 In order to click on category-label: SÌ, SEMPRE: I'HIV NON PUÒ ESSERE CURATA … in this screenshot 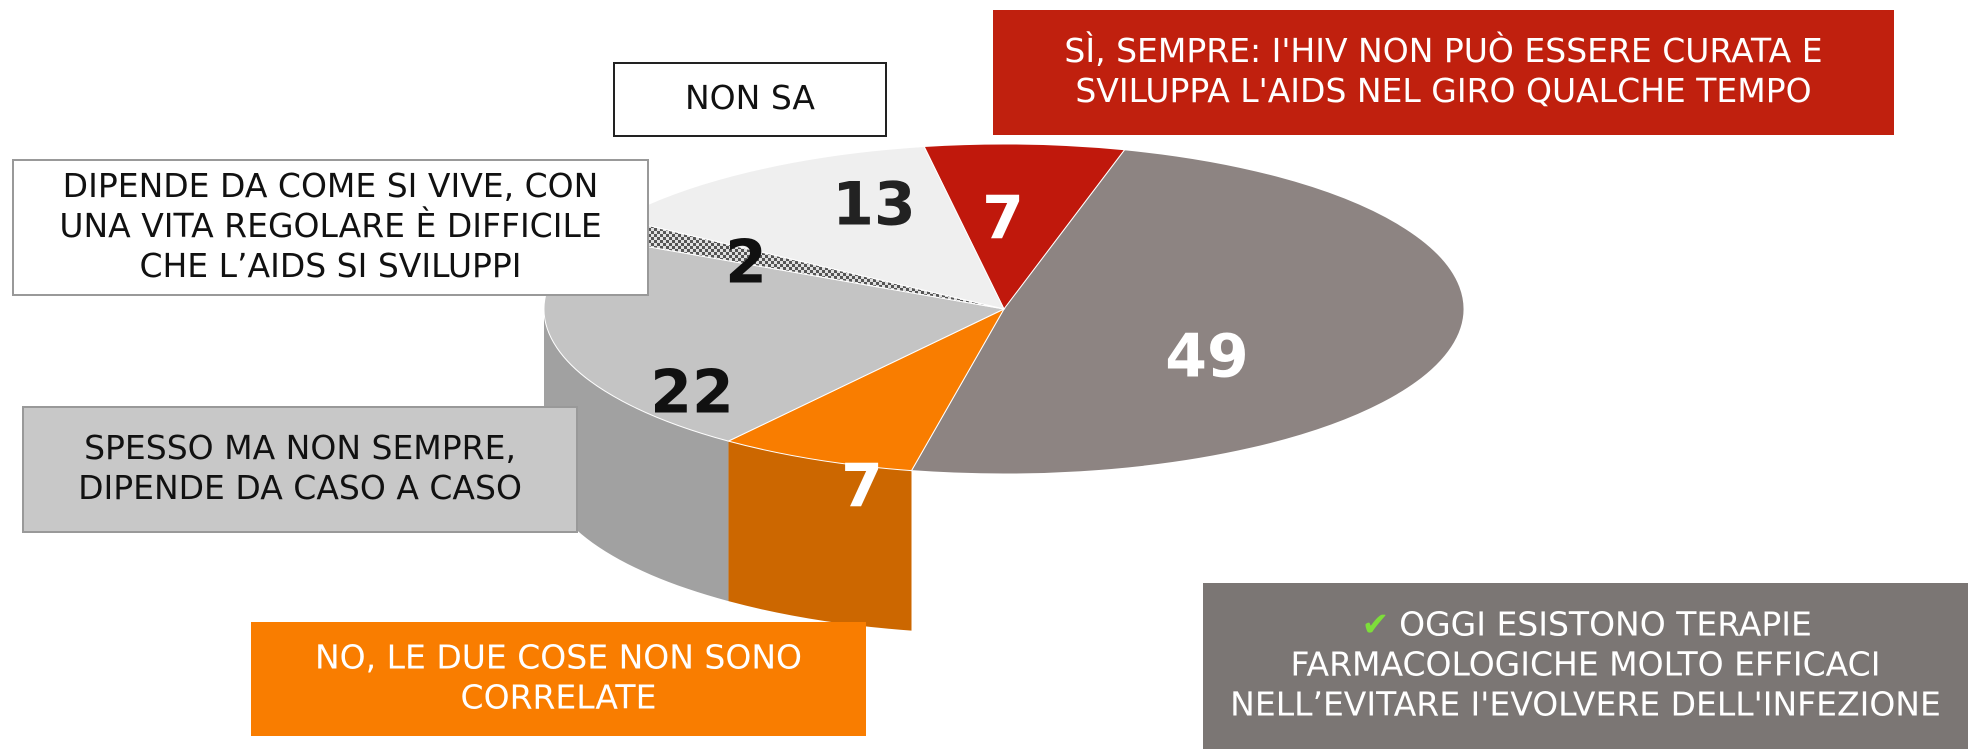, I will do `click(1443, 50)`.